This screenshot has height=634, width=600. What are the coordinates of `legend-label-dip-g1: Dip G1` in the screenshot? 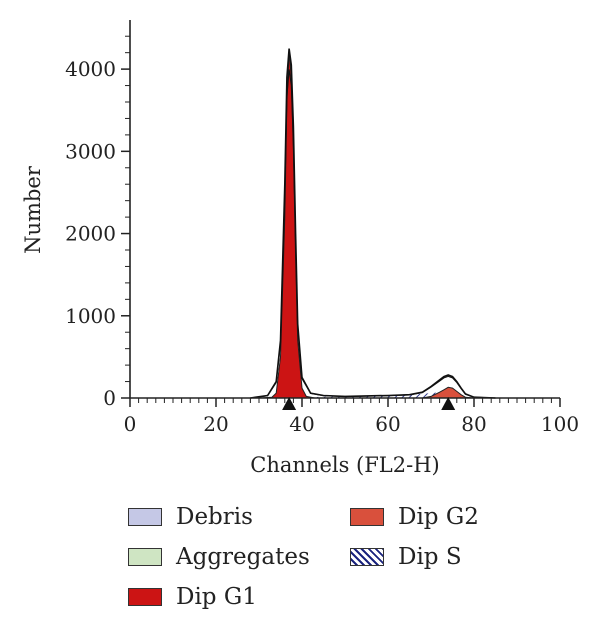 It's located at (216, 597).